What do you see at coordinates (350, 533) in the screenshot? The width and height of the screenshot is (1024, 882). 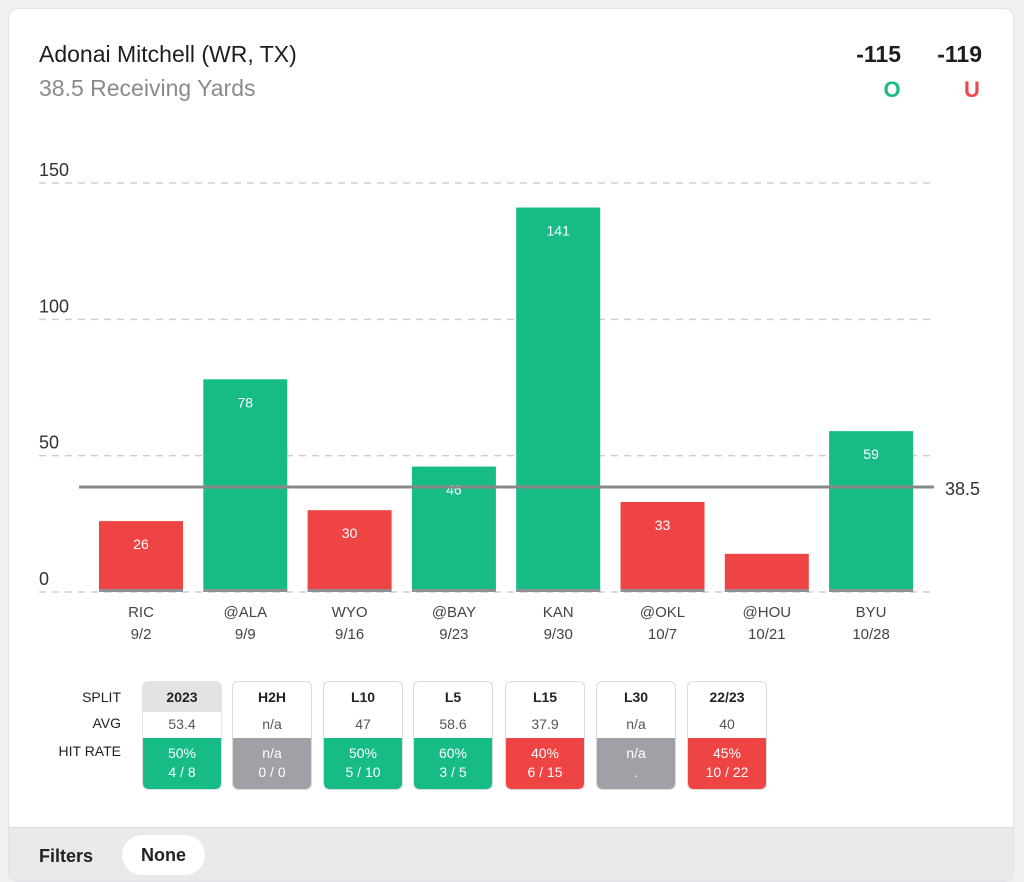 I see `bar-value-label: 30` at bounding box center [350, 533].